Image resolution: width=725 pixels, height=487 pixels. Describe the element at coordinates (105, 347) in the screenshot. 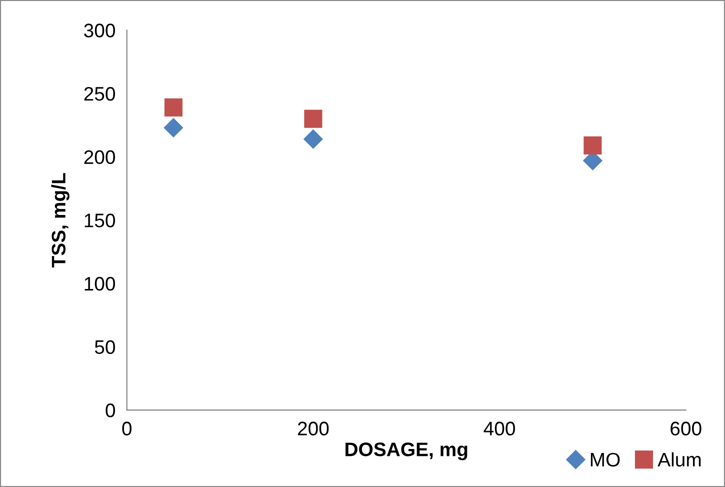

I see `y-tick-label: 50` at that location.